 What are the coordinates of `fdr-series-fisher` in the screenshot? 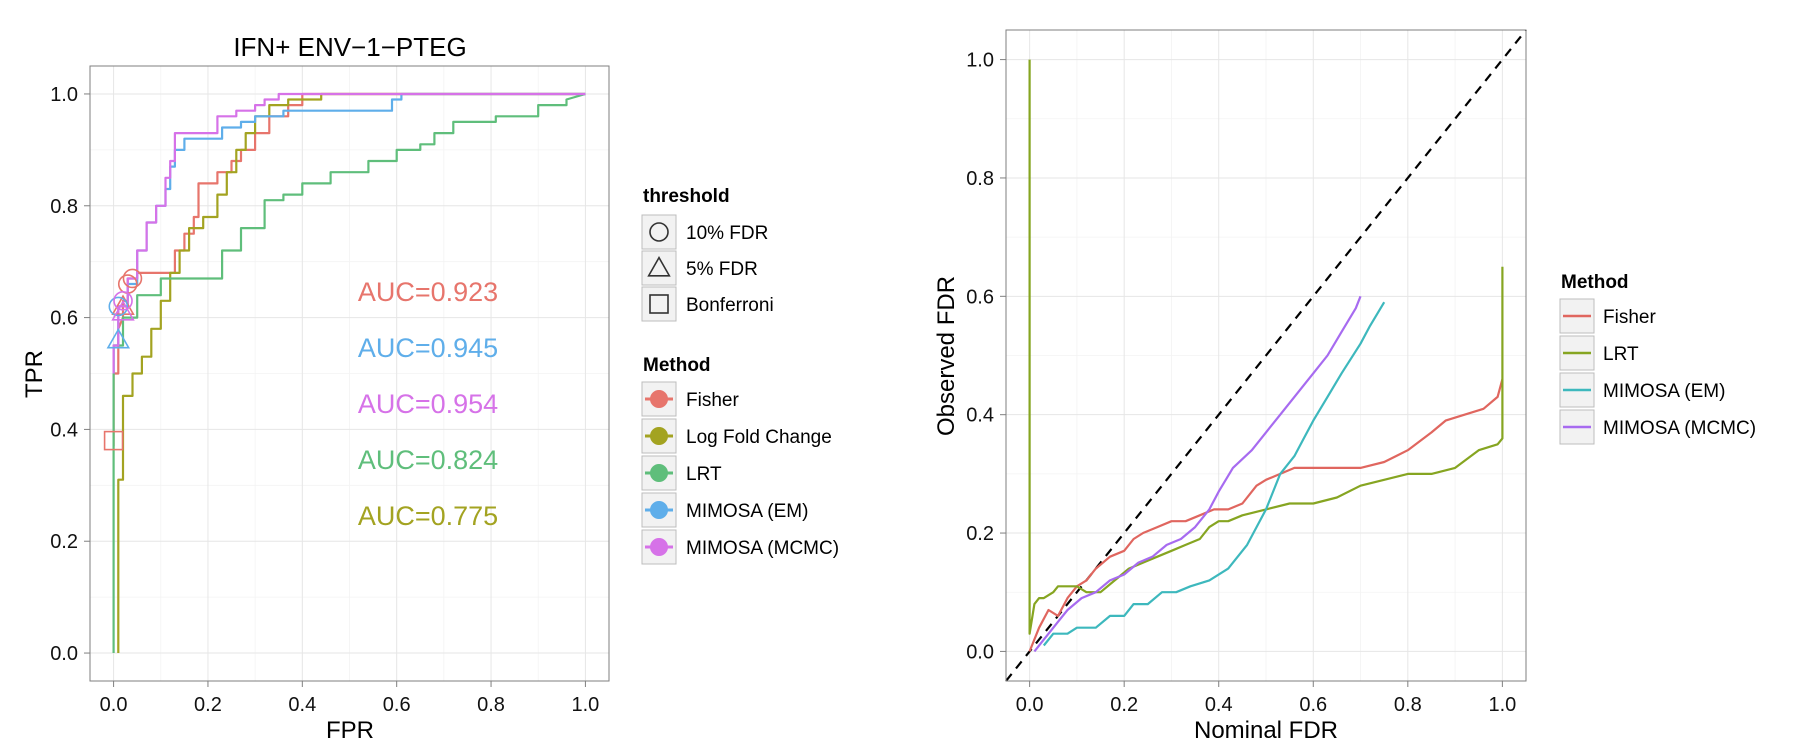 It's located at (1266, 515).